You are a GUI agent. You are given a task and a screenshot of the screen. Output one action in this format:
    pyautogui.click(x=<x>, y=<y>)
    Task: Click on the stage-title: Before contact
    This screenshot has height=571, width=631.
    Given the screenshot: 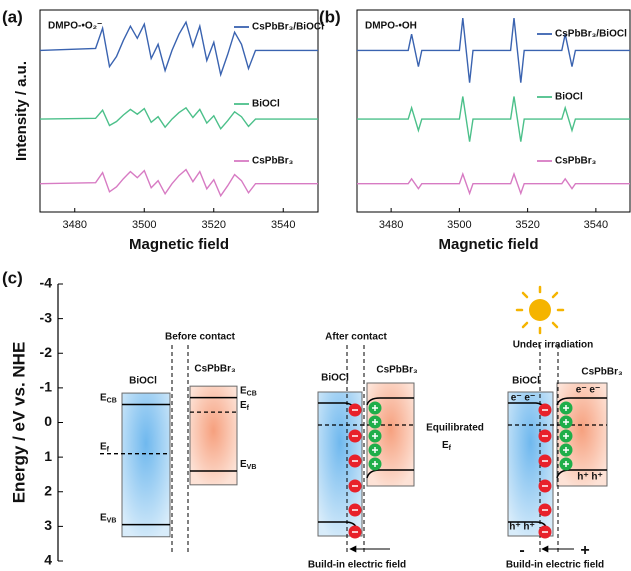 What is the action you would take?
    pyautogui.click(x=200, y=337)
    